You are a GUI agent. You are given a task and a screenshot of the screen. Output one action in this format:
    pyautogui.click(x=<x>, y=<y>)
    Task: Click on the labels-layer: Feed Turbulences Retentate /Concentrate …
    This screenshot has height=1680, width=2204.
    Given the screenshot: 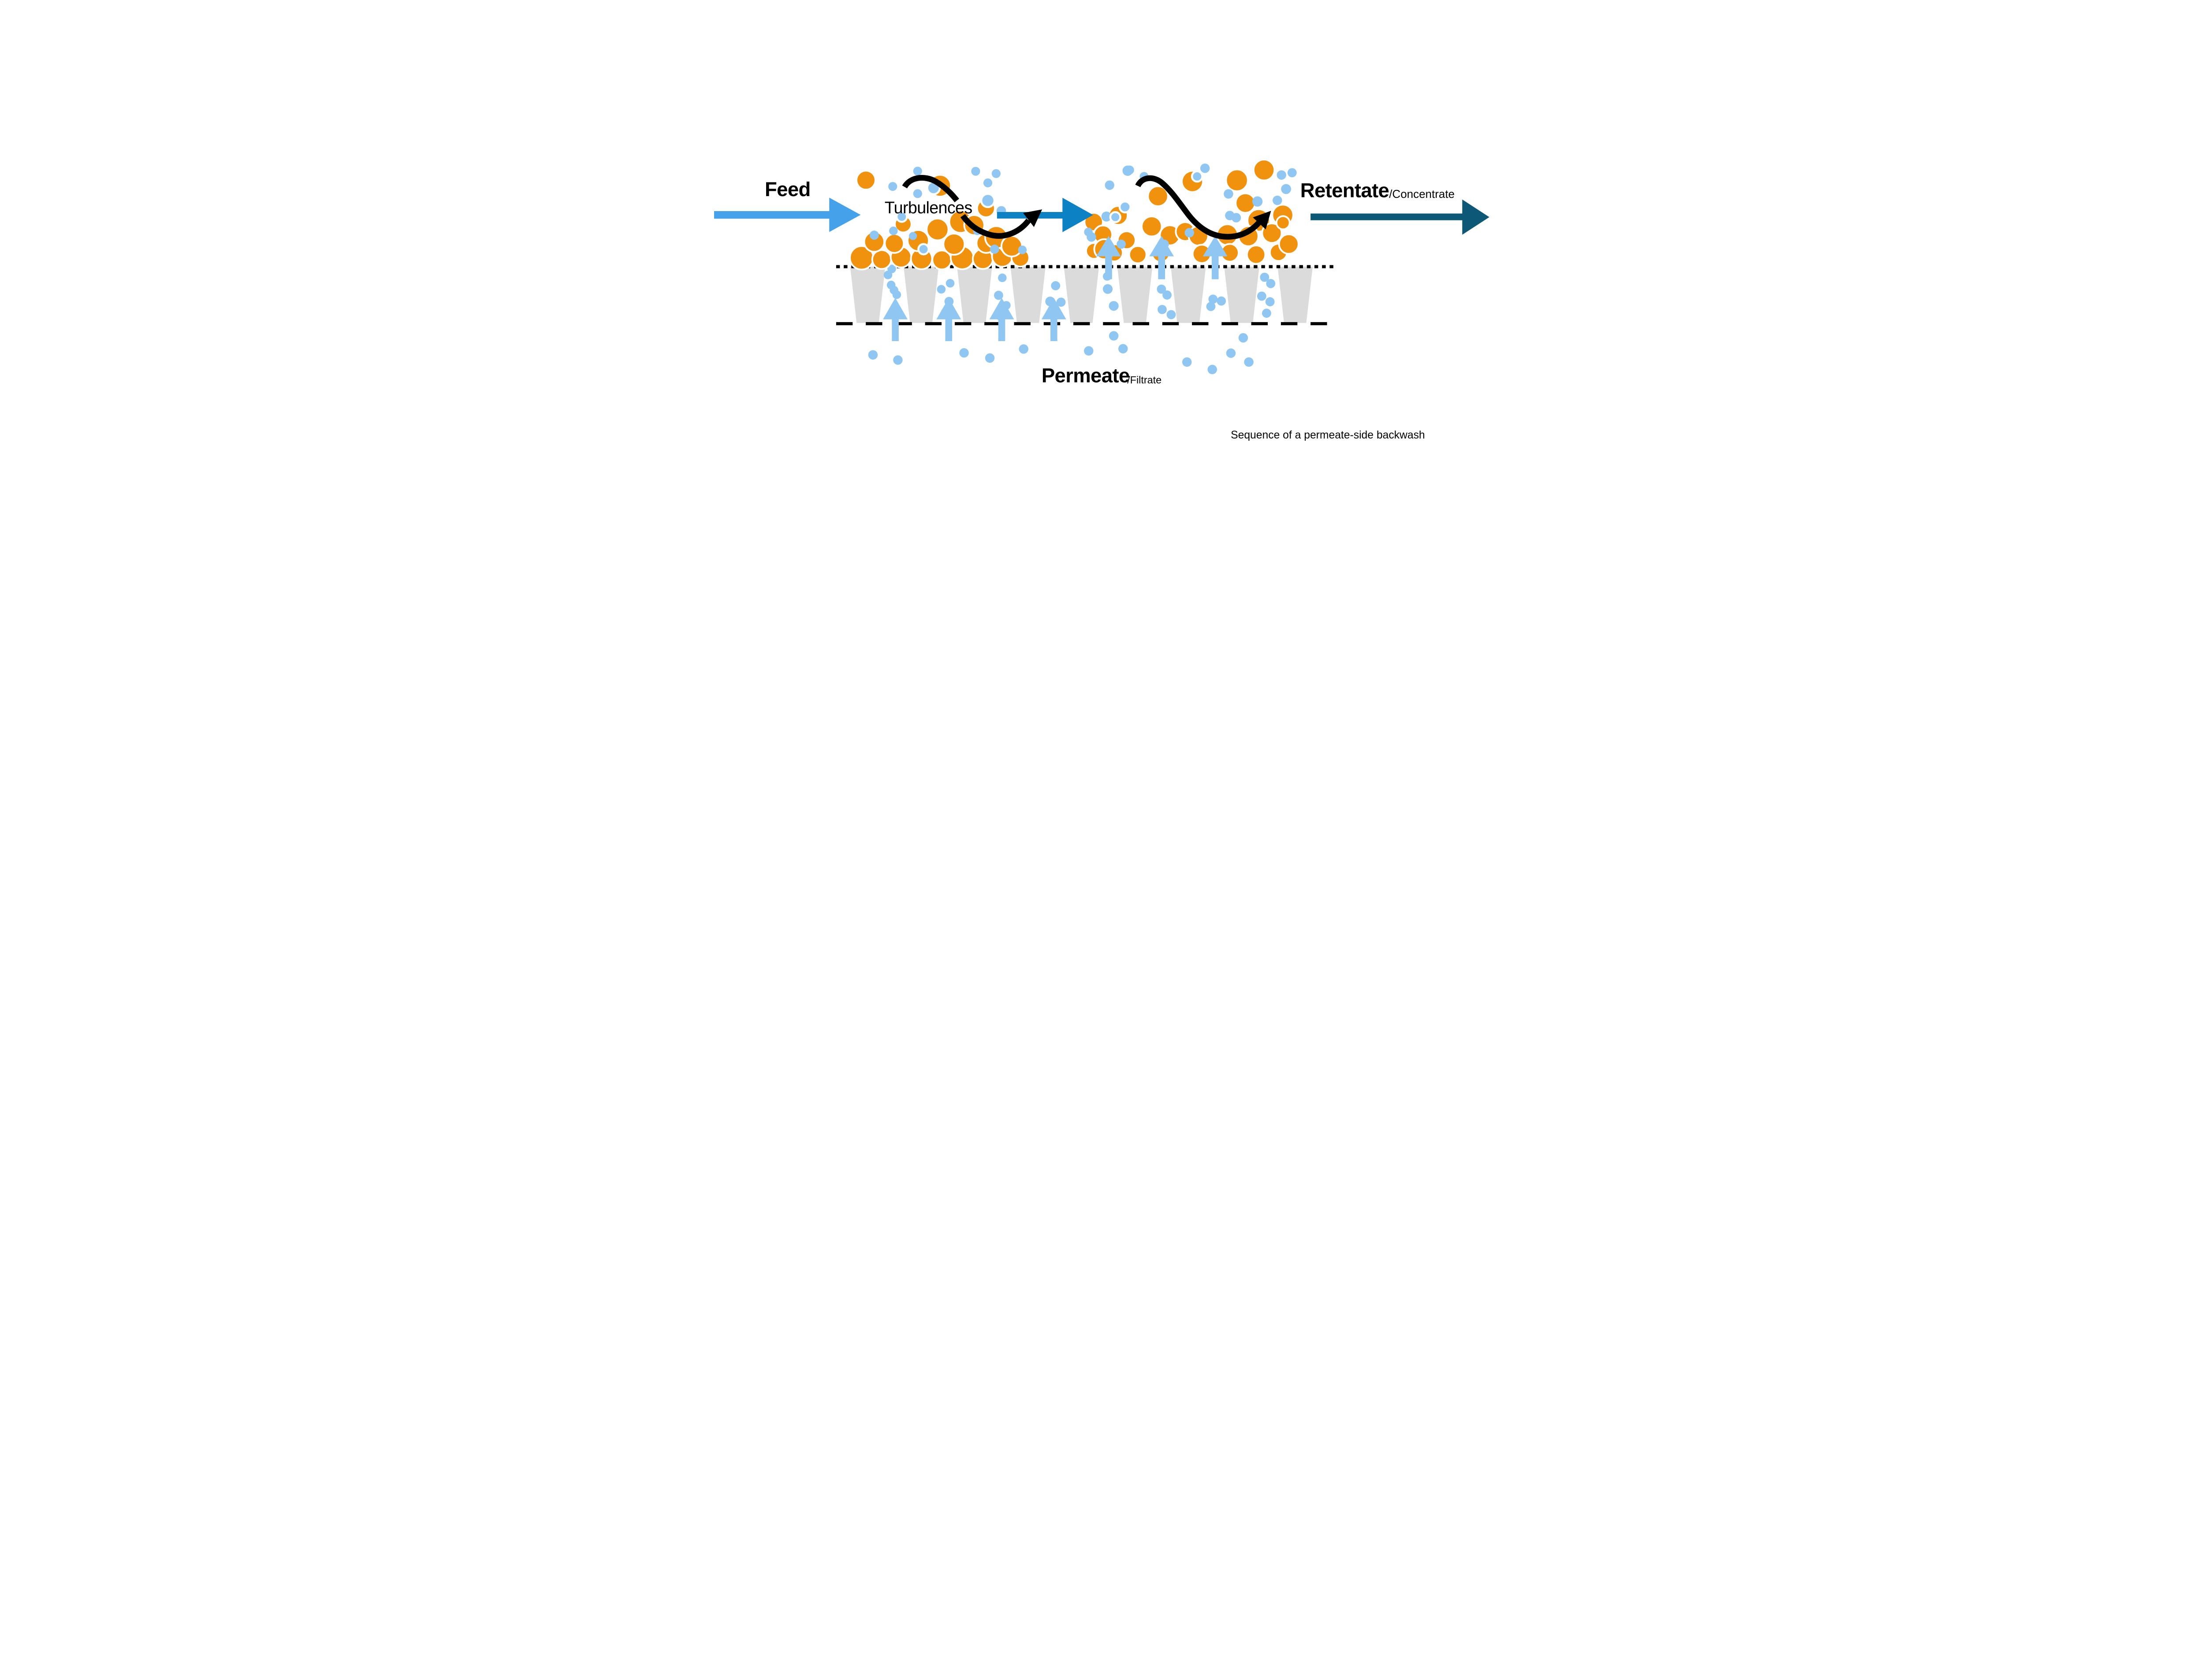 What is the action you would take?
    pyautogui.click(x=1110, y=309)
    